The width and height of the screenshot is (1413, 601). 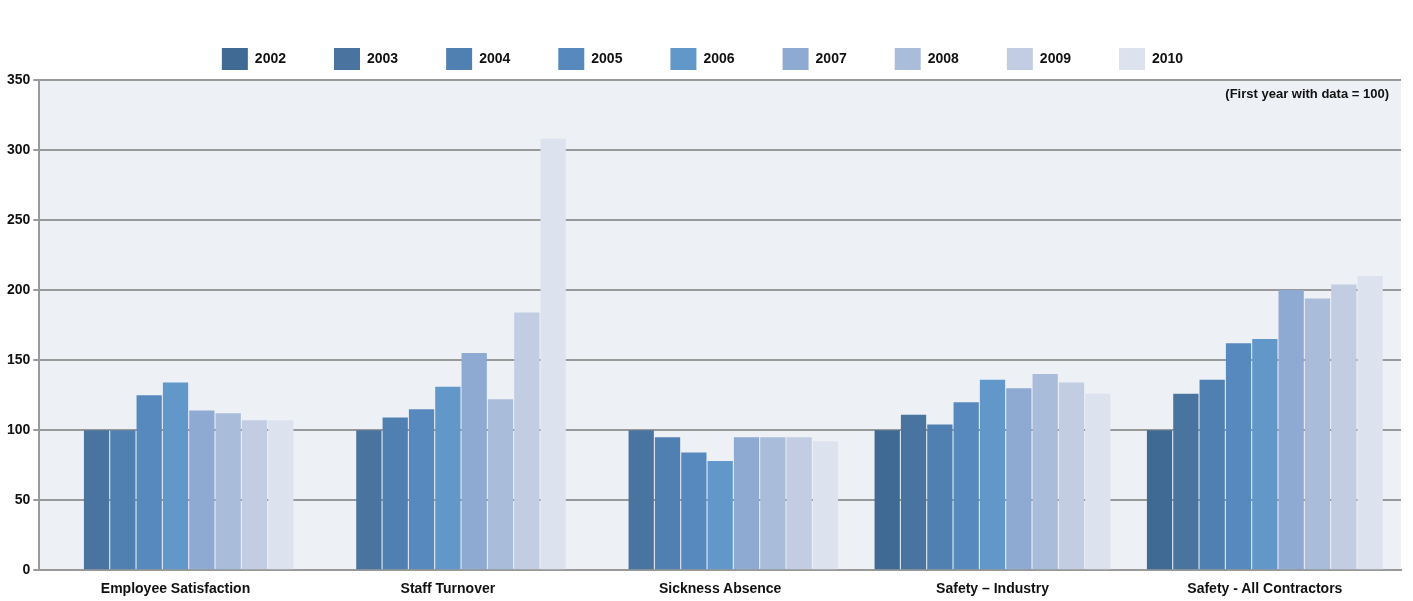 What do you see at coordinates (19, 429) in the screenshot?
I see `y-tick-label: 100` at bounding box center [19, 429].